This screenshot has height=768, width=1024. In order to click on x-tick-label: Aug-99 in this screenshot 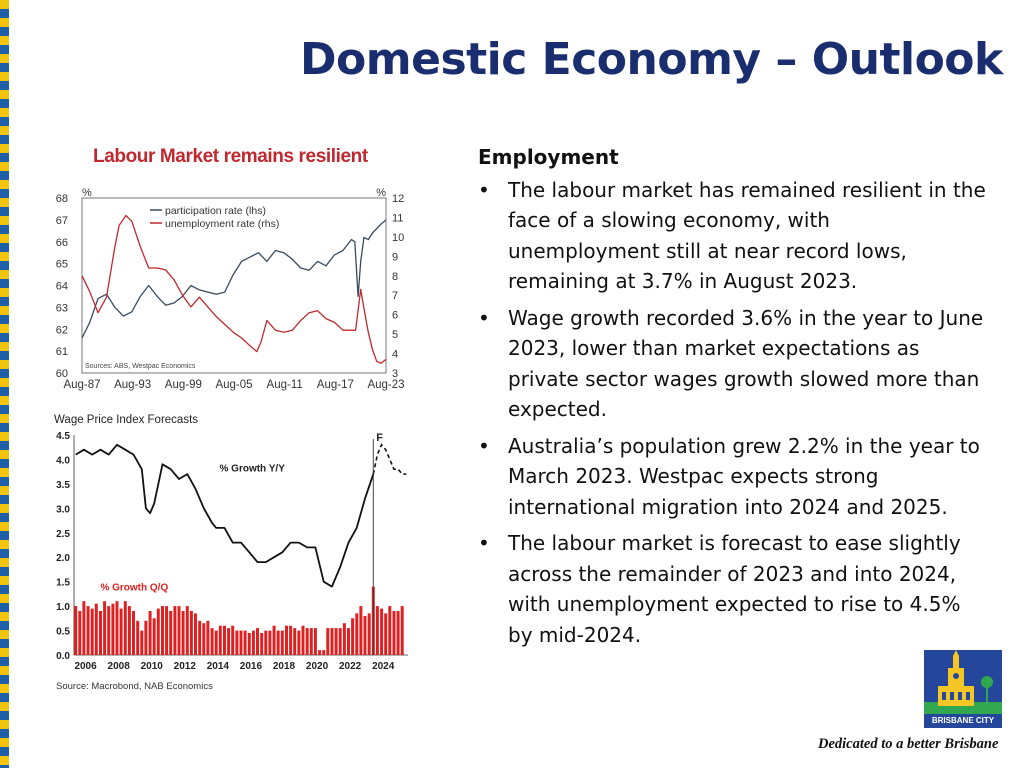, I will do `click(183, 385)`.